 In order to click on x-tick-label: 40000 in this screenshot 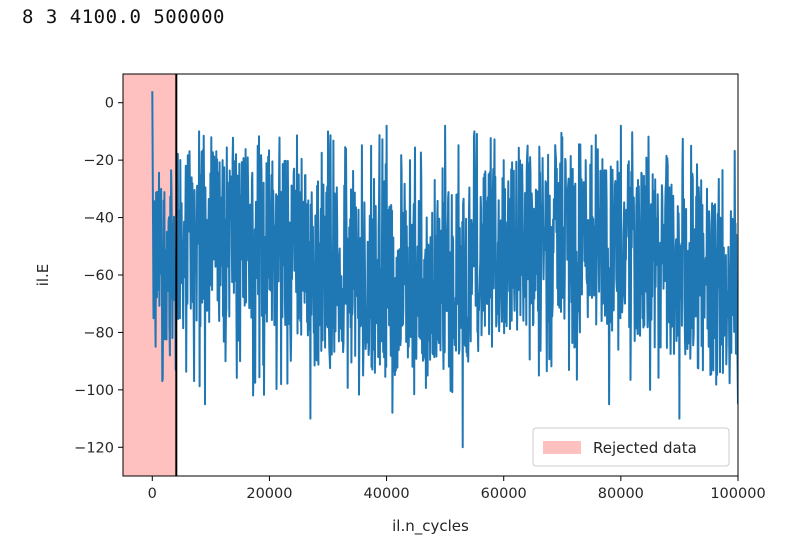, I will do `click(387, 494)`.